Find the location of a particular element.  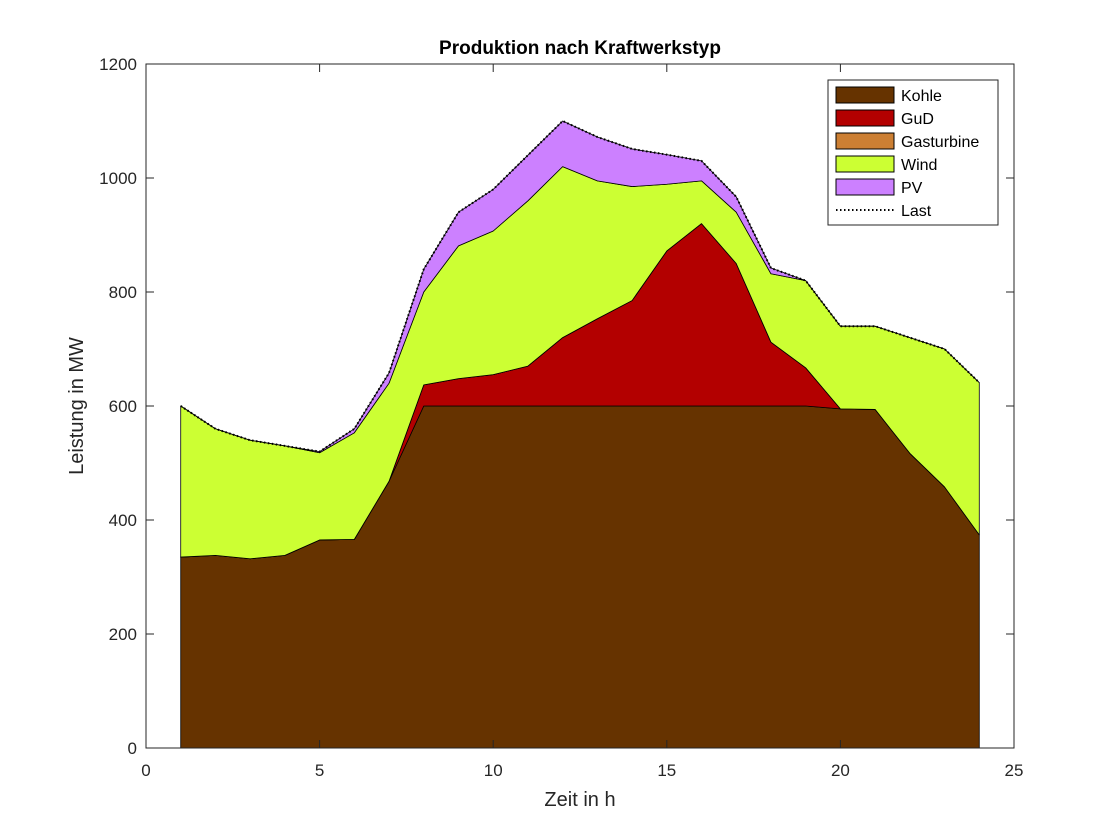

legend-label-last: Last is located at coordinates (916, 211).